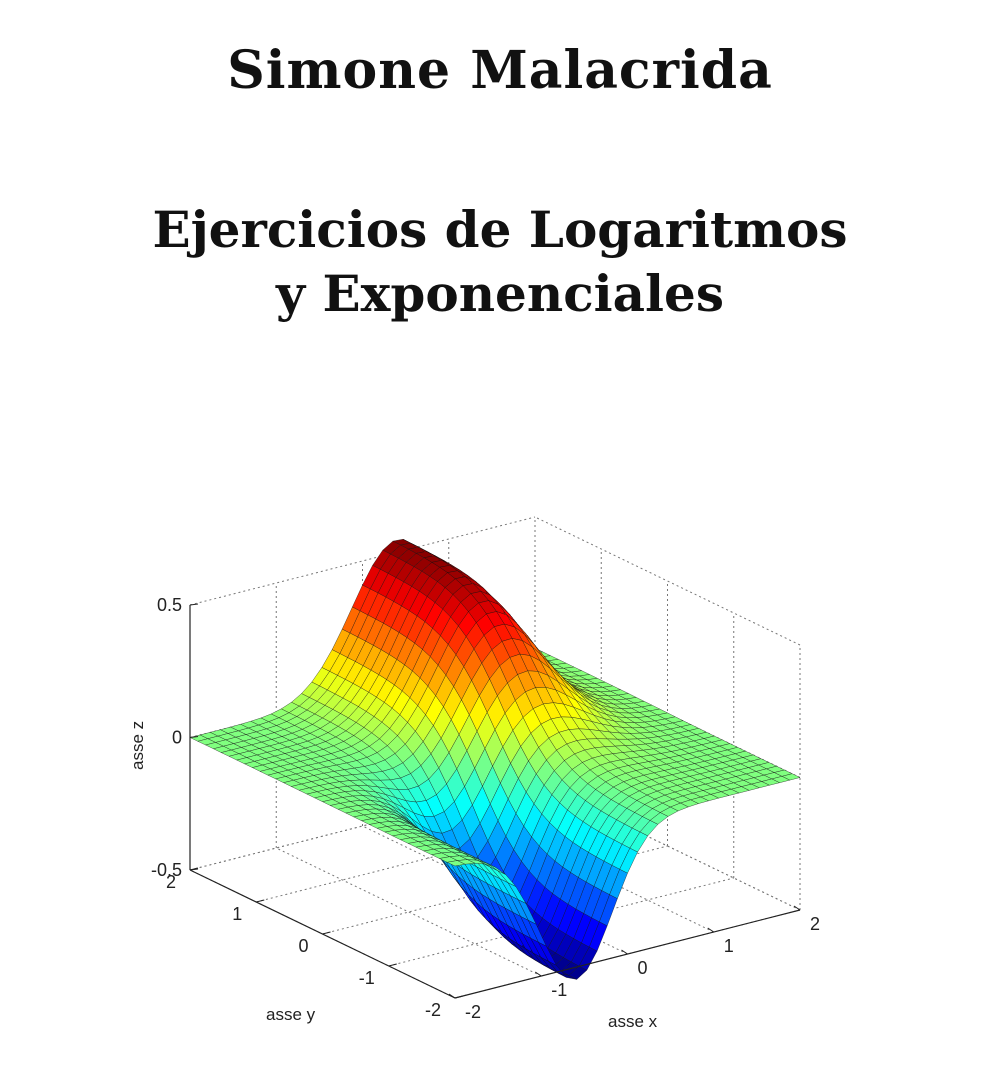 This screenshot has height=1085, width=1000. What do you see at coordinates (500, 293) in the screenshot?
I see `title-line-2: y Exponenciales` at bounding box center [500, 293].